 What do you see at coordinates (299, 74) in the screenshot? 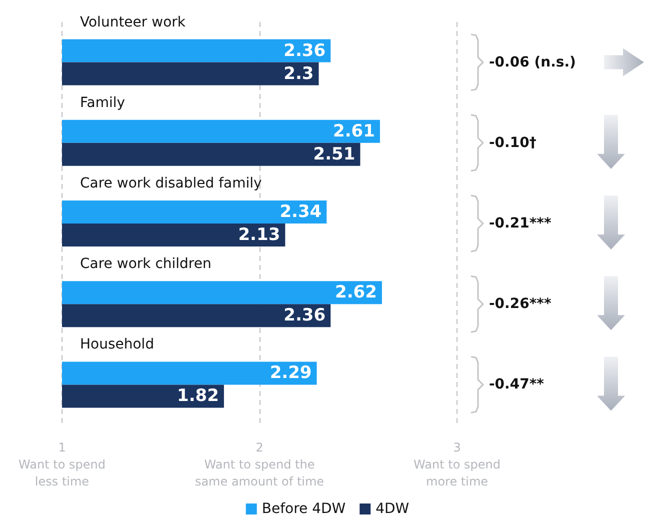
I see `data-label: 2.3` at bounding box center [299, 74].